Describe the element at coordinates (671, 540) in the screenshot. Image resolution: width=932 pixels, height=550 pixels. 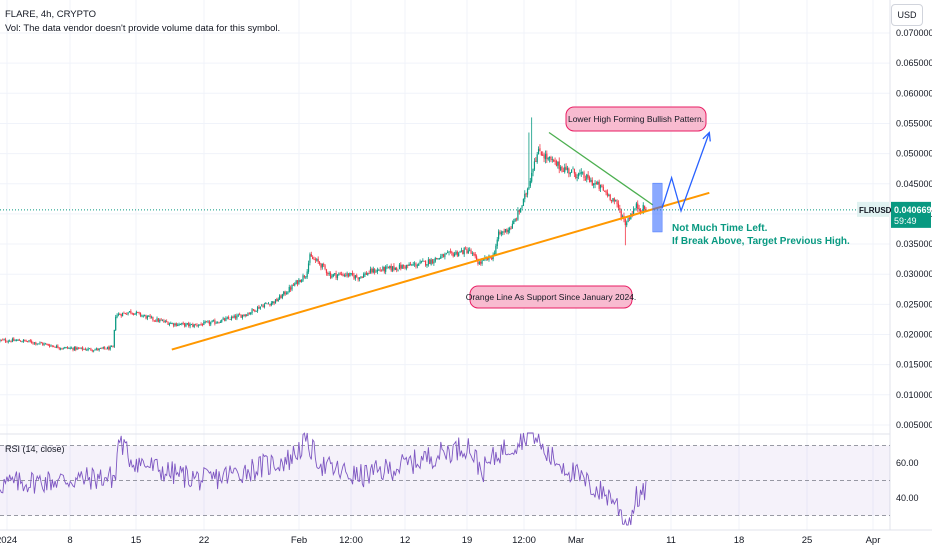
I see `x-tick-label: 11` at that location.